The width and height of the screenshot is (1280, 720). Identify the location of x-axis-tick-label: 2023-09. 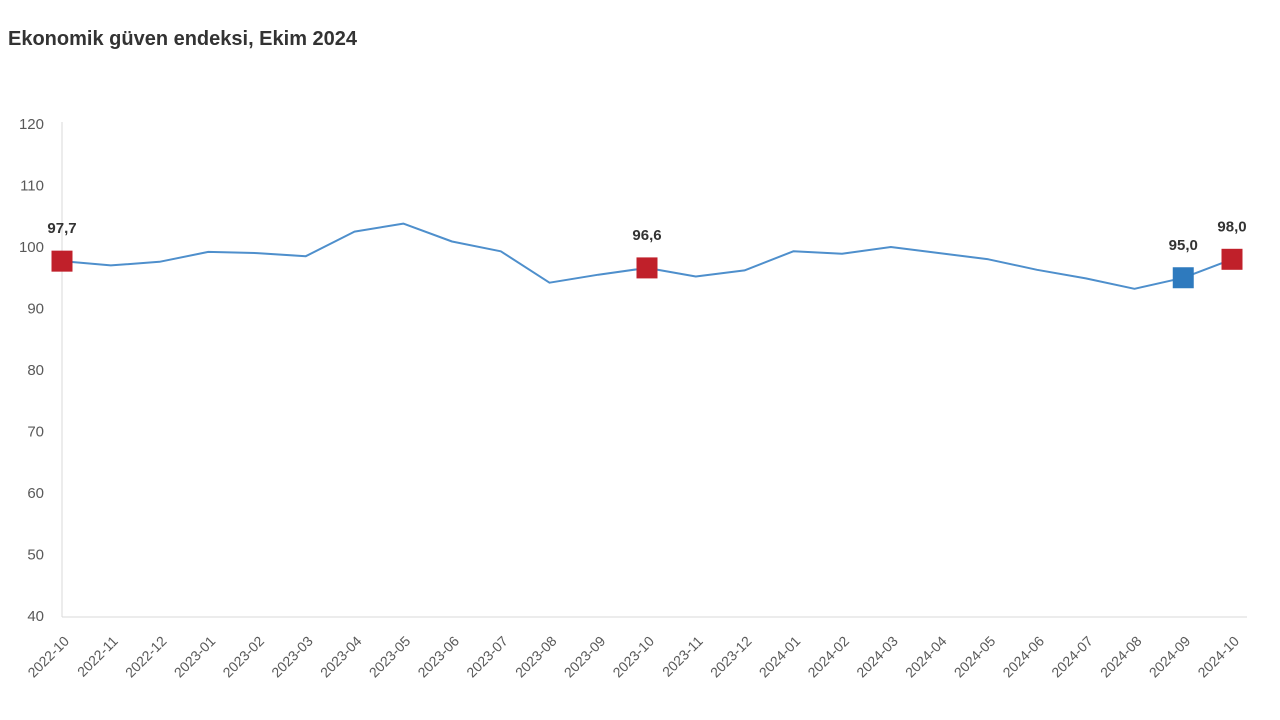
(585, 657).